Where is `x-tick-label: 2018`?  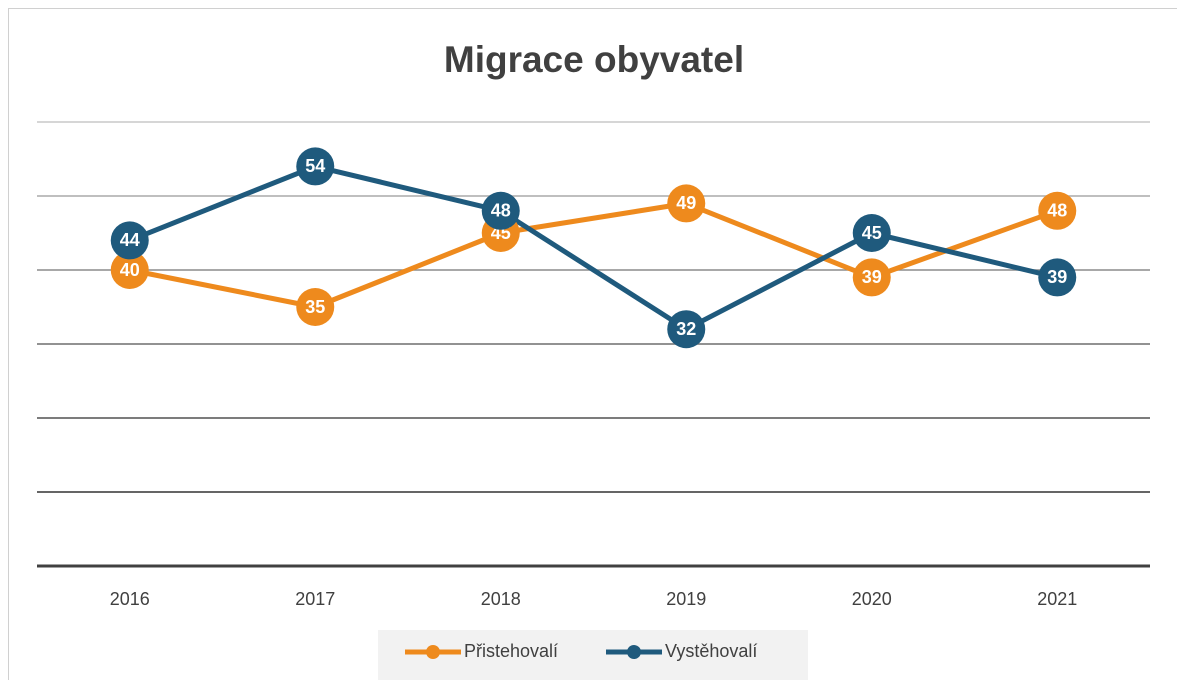
x-tick-label: 2018 is located at coordinates (501, 599).